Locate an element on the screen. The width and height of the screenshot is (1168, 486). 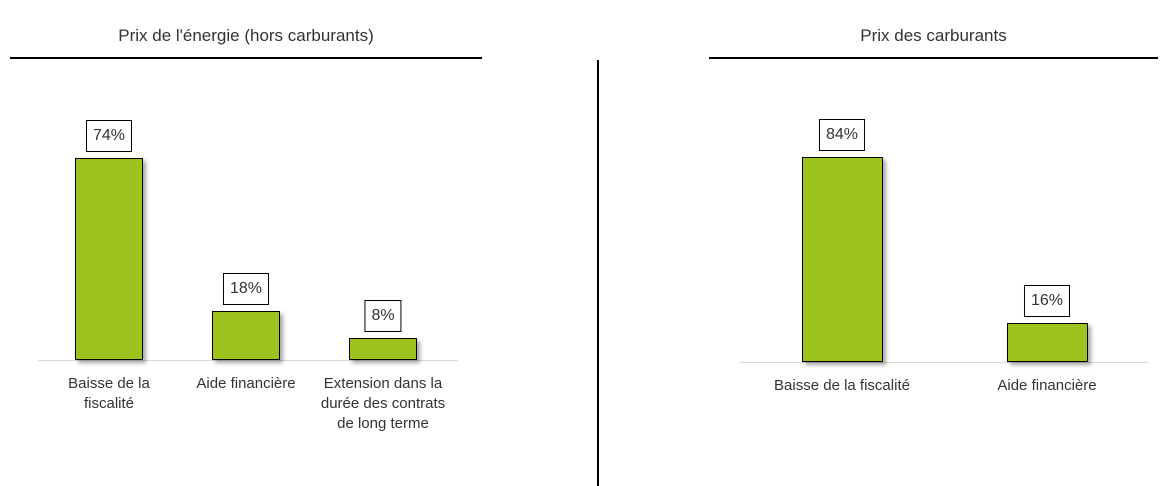
chart-title: Prix des carburants is located at coordinates (933, 35).